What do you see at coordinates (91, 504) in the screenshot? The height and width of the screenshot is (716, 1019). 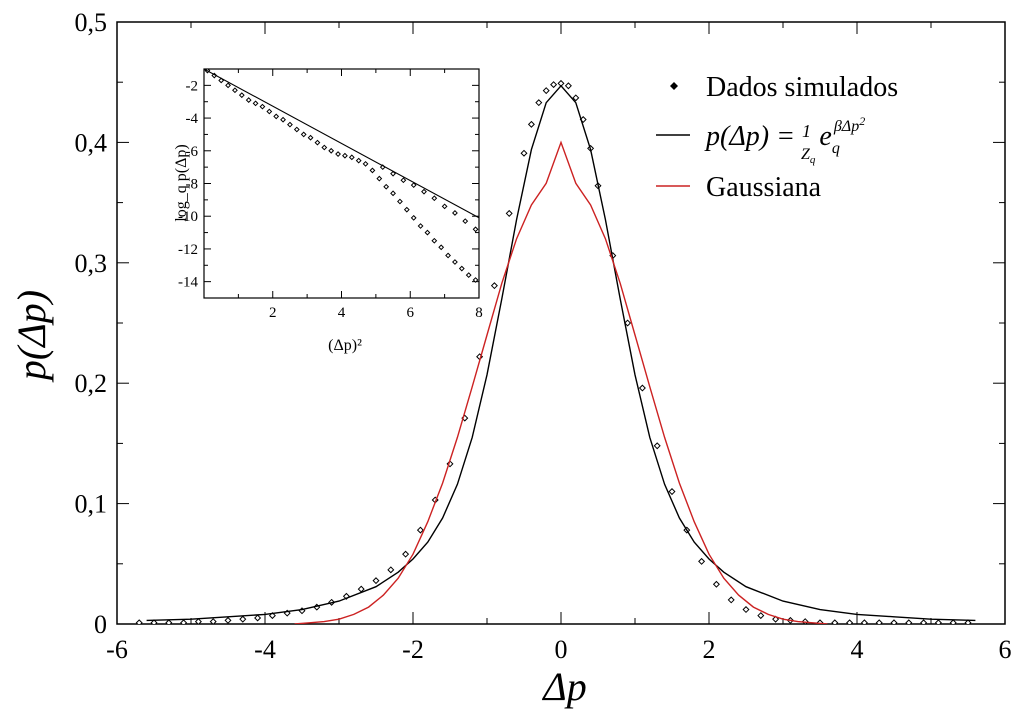 I see `main-y-tick-label: 0,1` at bounding box center [91, 504].